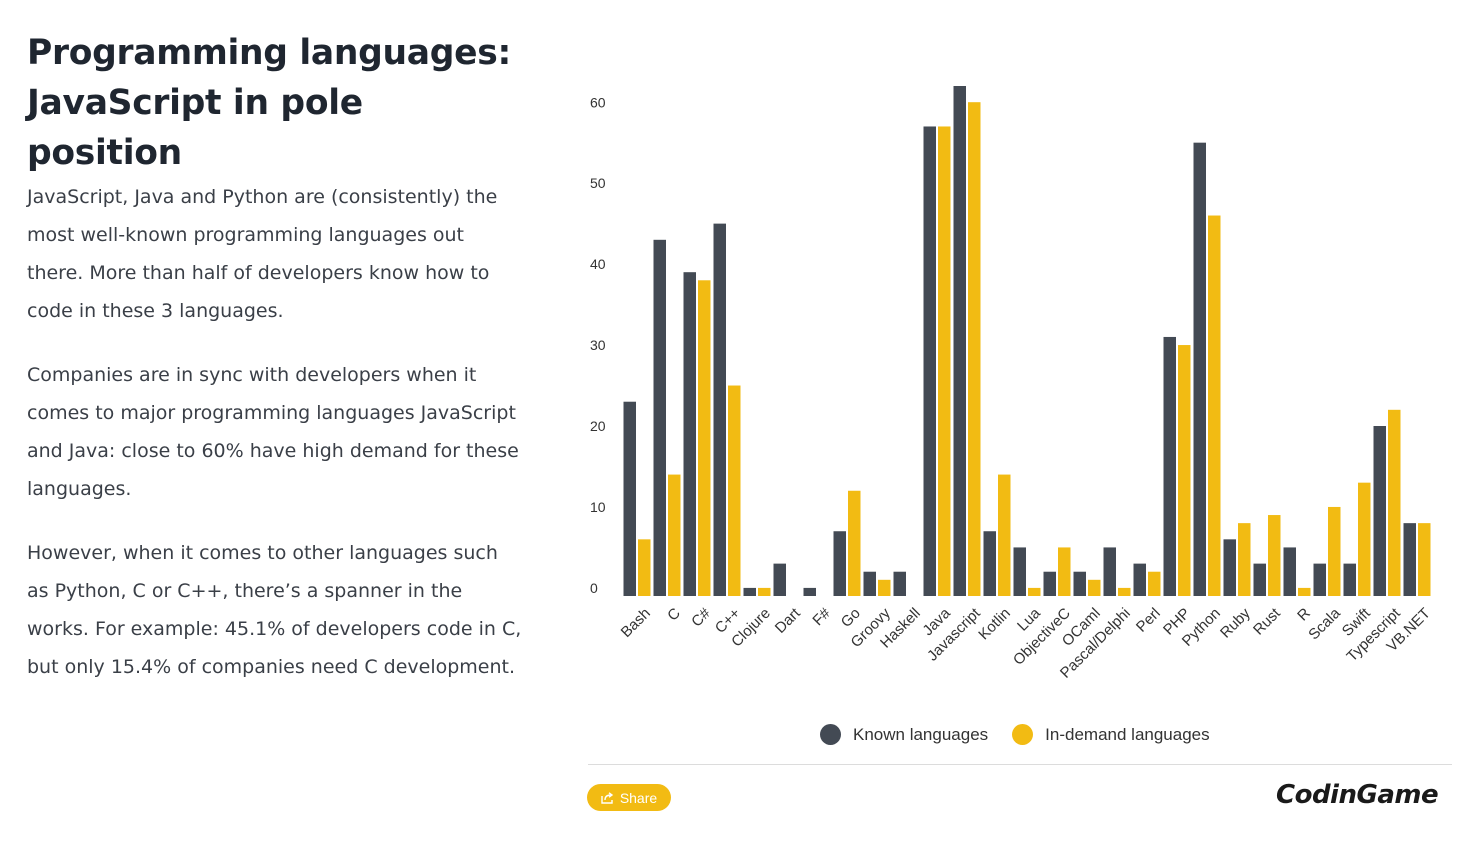  Describe the element at coordinates (607, 797) in the screenshot. I see `share-icon` at that location.